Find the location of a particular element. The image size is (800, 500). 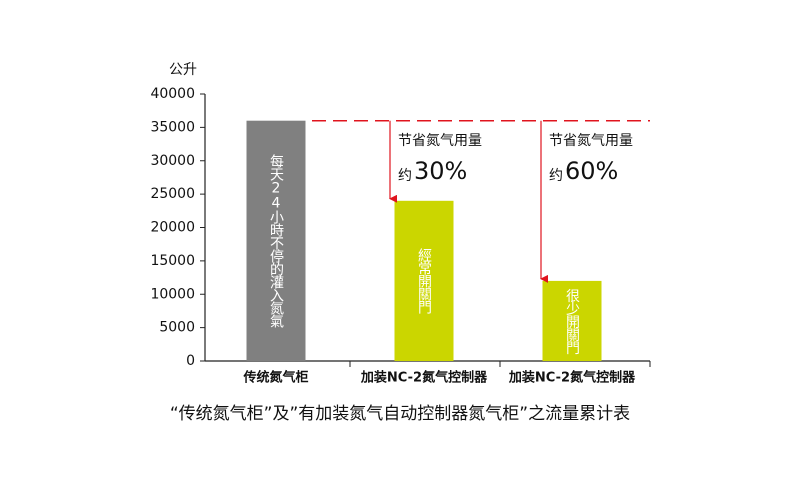

y-tick-label: 30000 is located at coordinates (172, 161).